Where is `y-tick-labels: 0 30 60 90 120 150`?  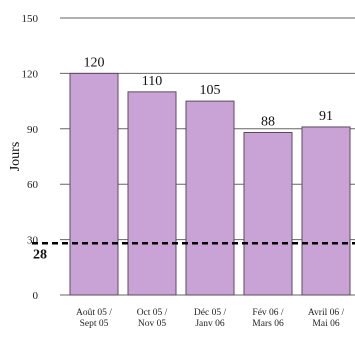 y-tick-labels: 0 30 60 90 120 150 is located at coordinates (30, 157).